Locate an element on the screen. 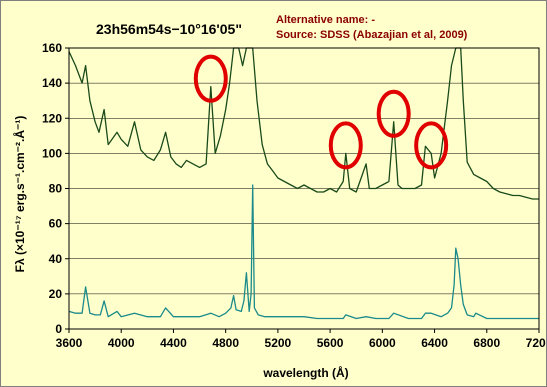 Image resolution: width=547 pixels, height=387 pixels. y-tick-label: 80 is located at coordinates (56, 189).